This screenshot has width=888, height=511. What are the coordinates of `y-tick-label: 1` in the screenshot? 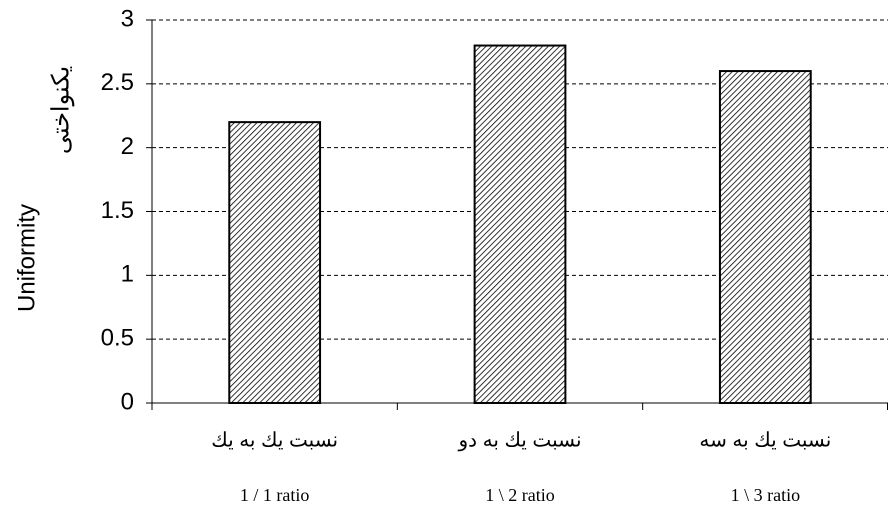 It's located at (127, 274).